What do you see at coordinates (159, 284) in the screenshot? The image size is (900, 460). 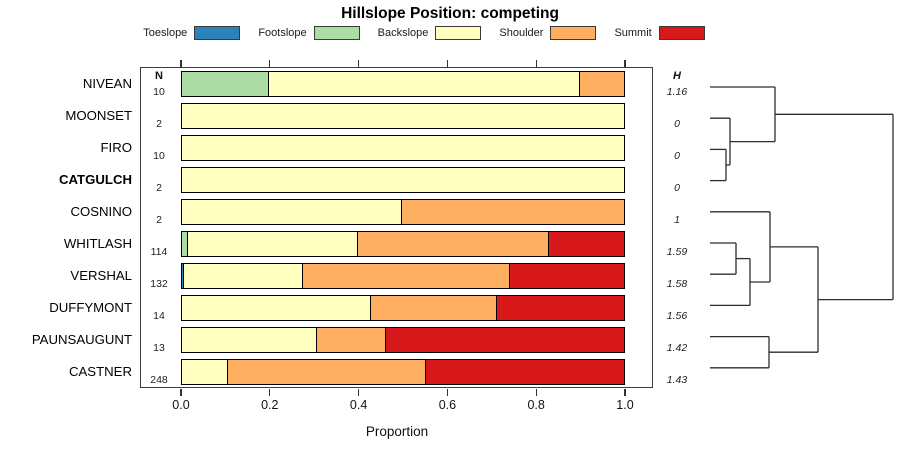 I see `row-n-value: 132` at bounding box center [159, 284].